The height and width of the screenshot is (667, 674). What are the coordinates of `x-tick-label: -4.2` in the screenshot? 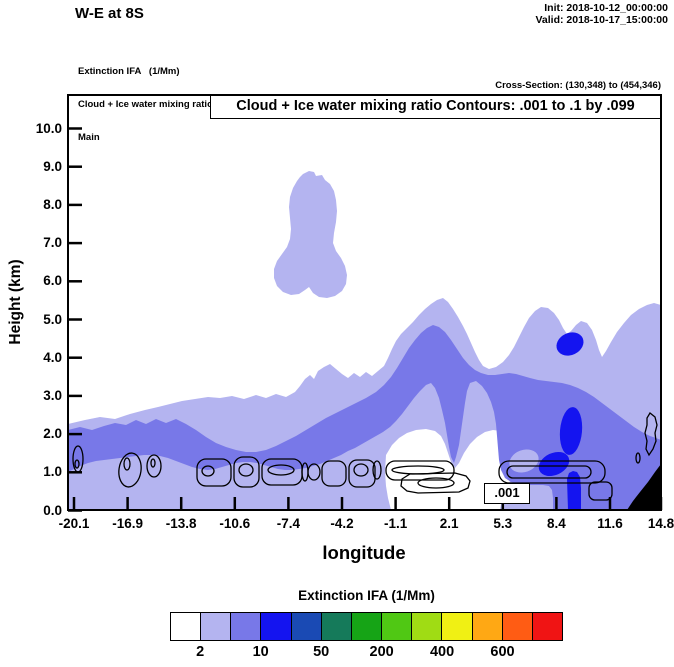 It's located at (342, 523).